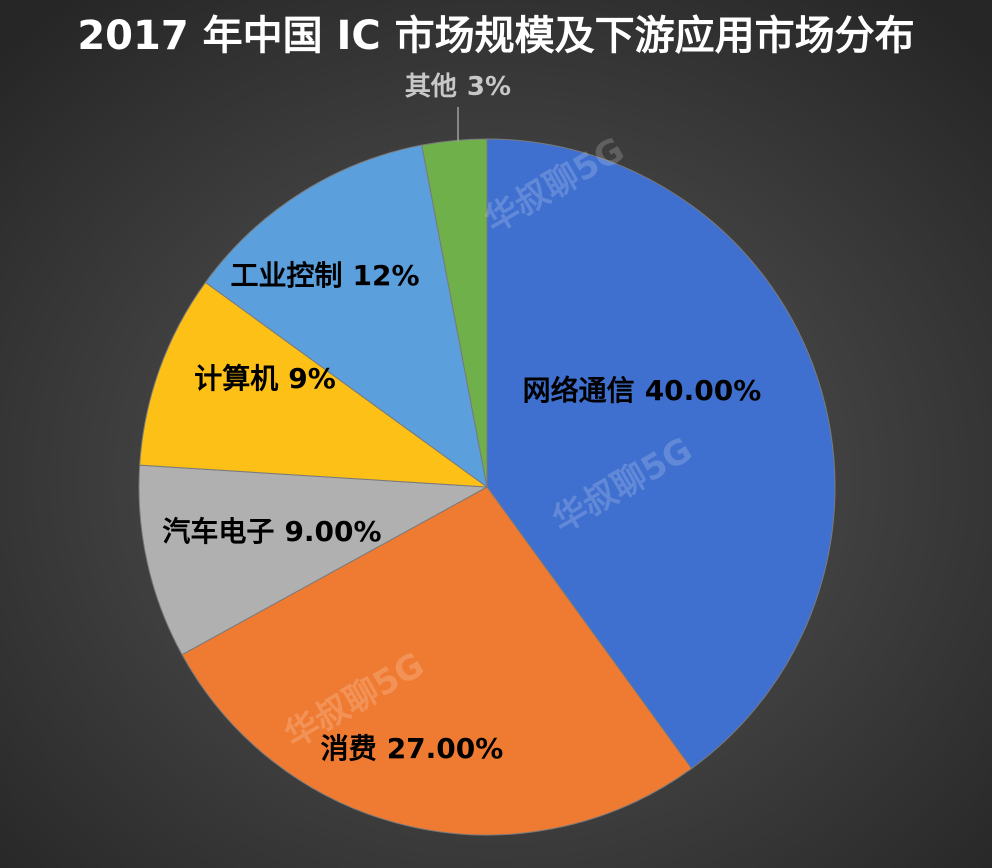  What do you see at coordinates (579, 390) in the screenshot?
I see `category-label: 网络通信` at bounding box center [579, 390].